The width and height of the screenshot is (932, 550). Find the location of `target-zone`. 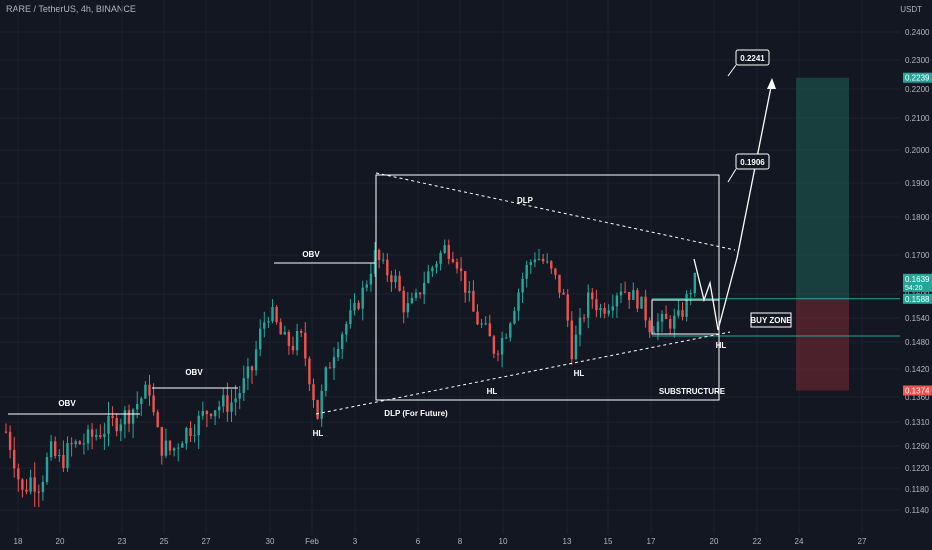

target-zone is located at coordinates (822, 188).